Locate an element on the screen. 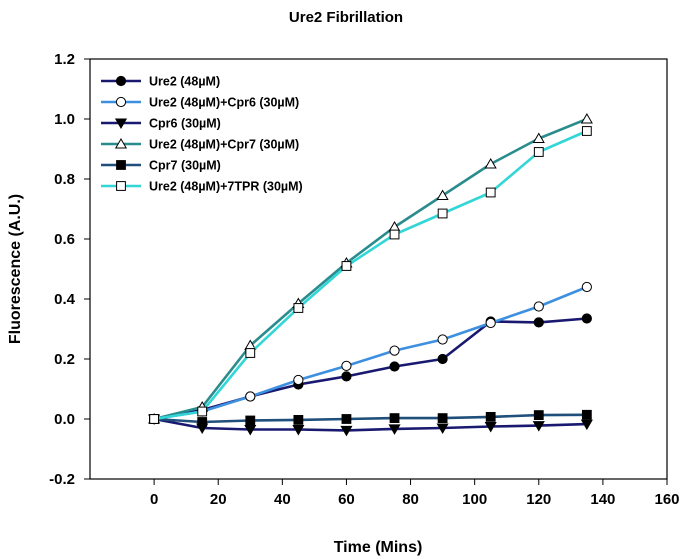  chart-title: Ure2 Fibrillation is located at coordinates (346, 17).